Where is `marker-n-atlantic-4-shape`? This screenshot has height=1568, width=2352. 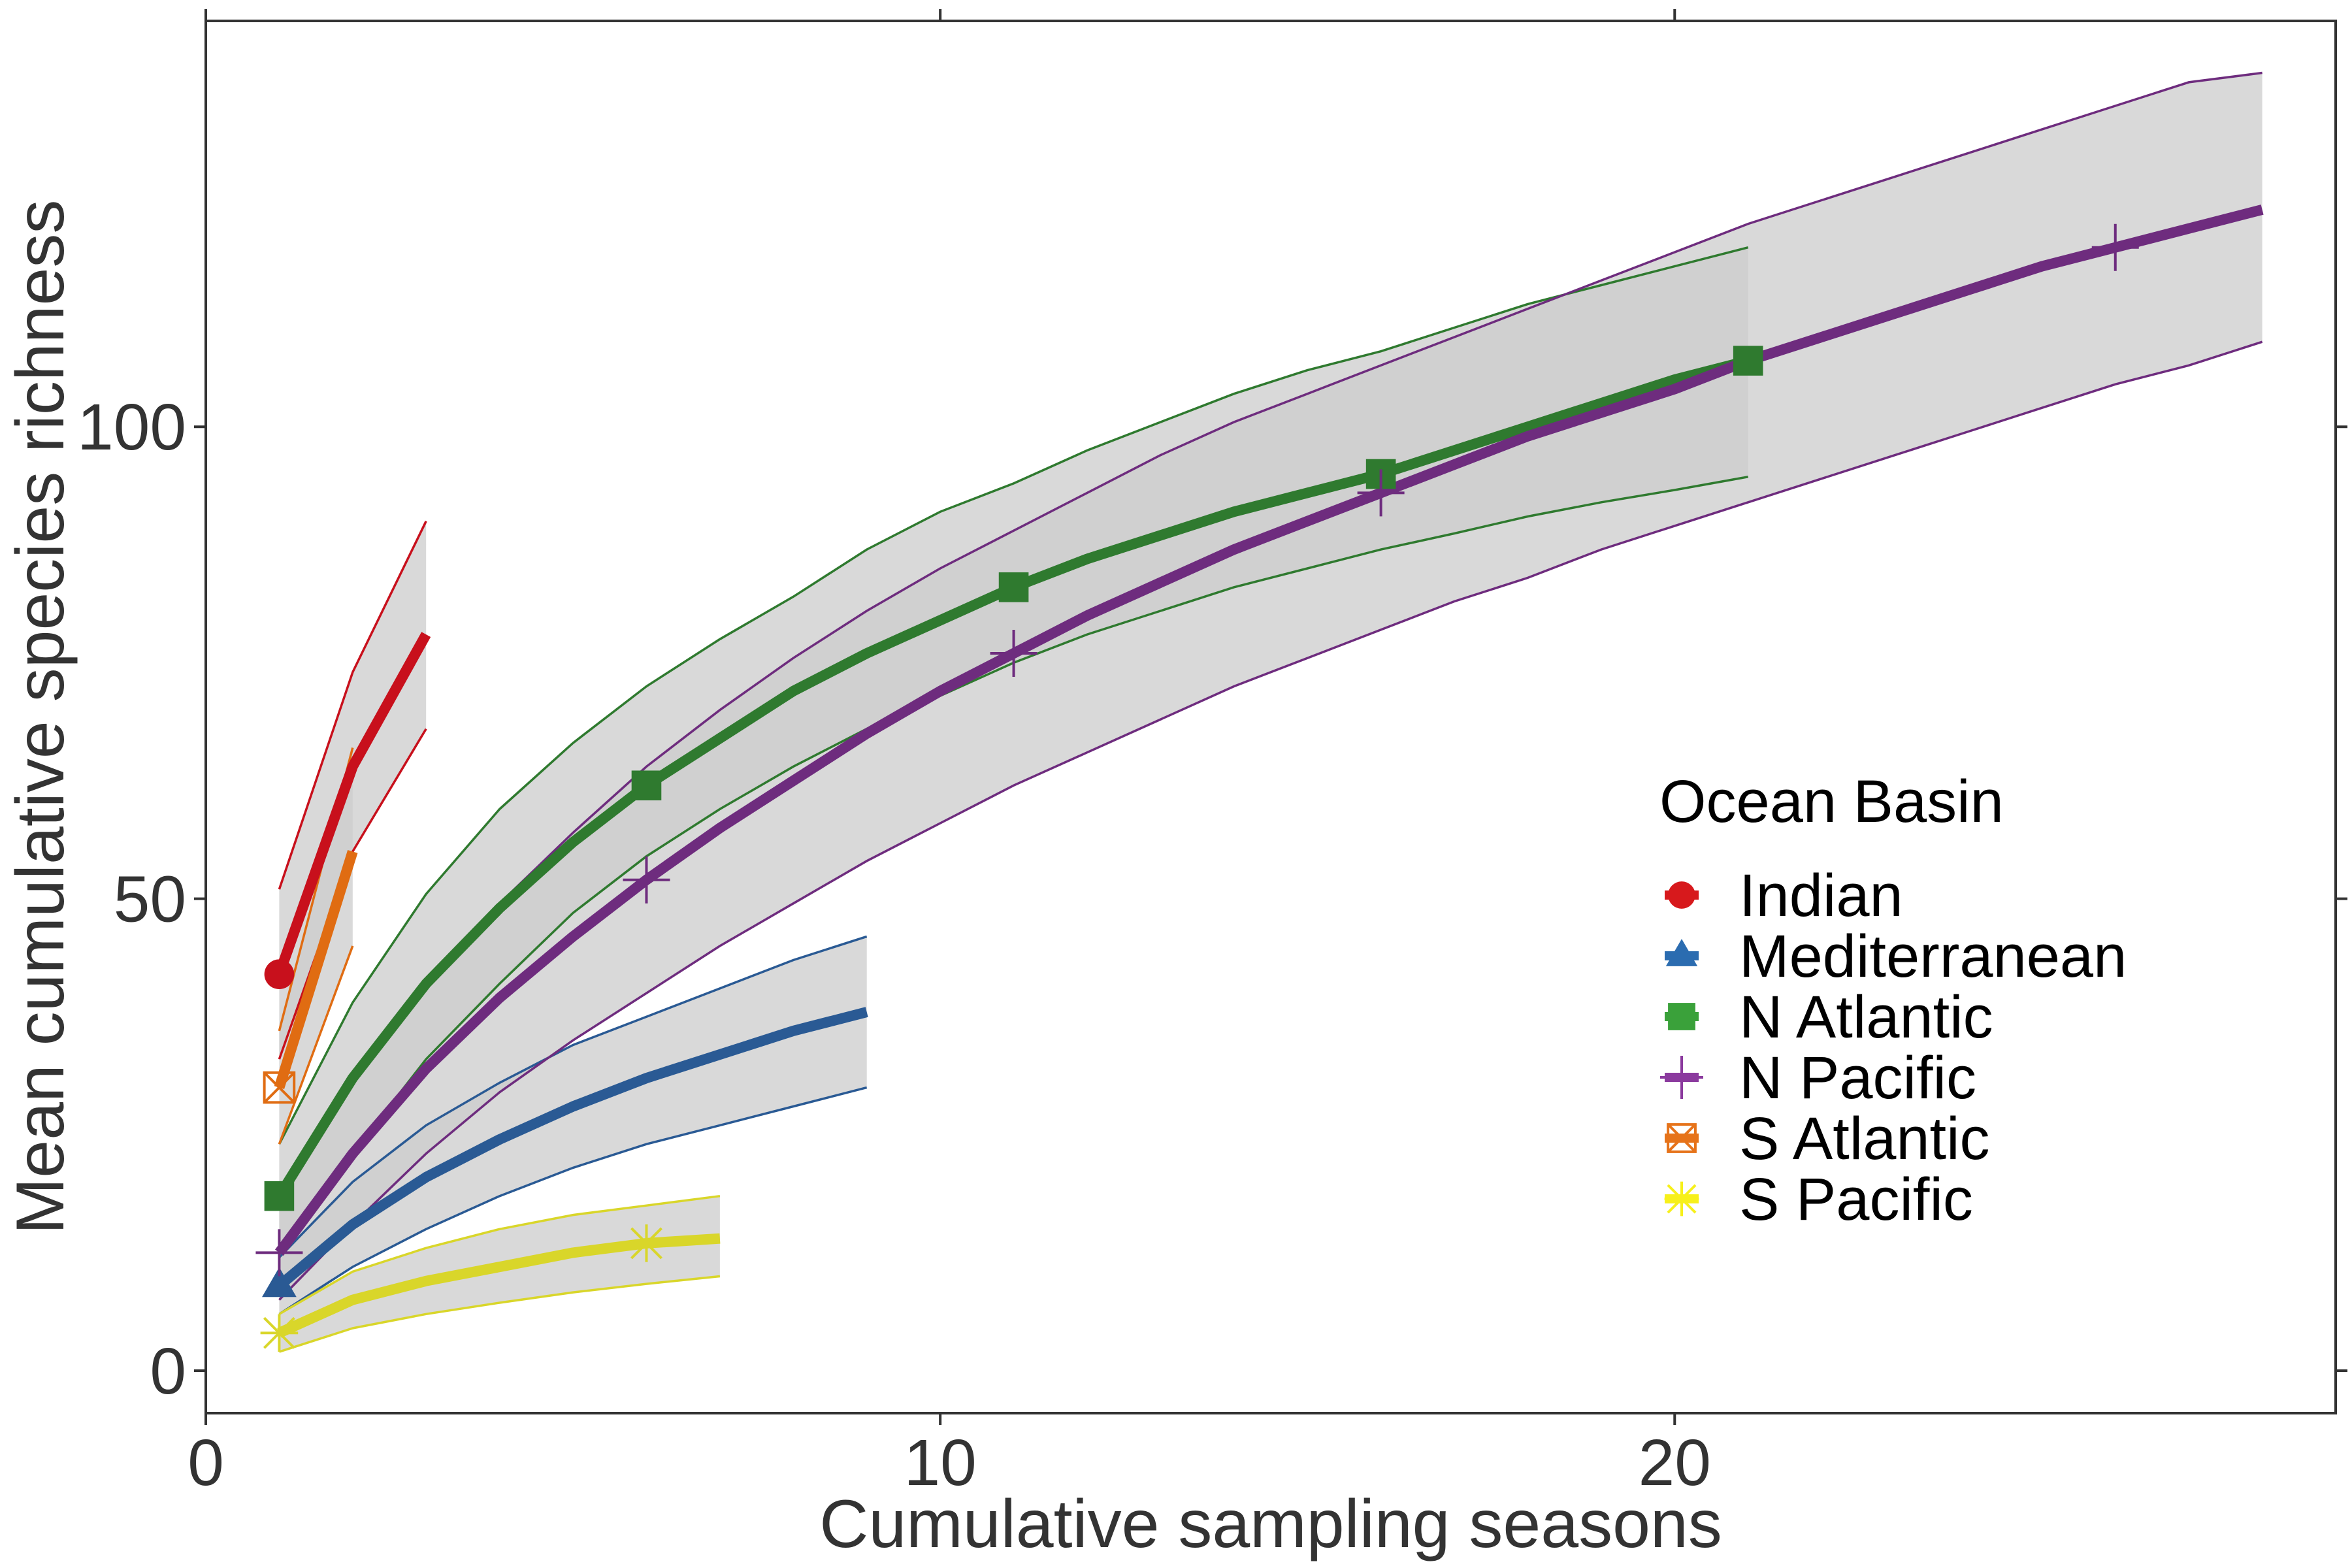
marker-n-atlantic-4-shape is located at coordinates (1748, 361).